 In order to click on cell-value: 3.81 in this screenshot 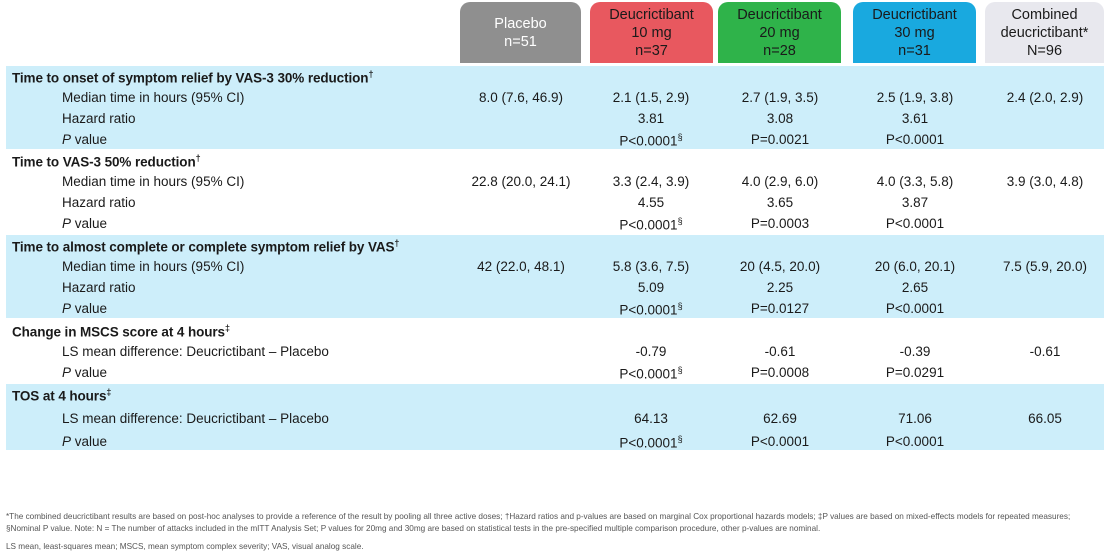, I will do `click(651, 118)`.